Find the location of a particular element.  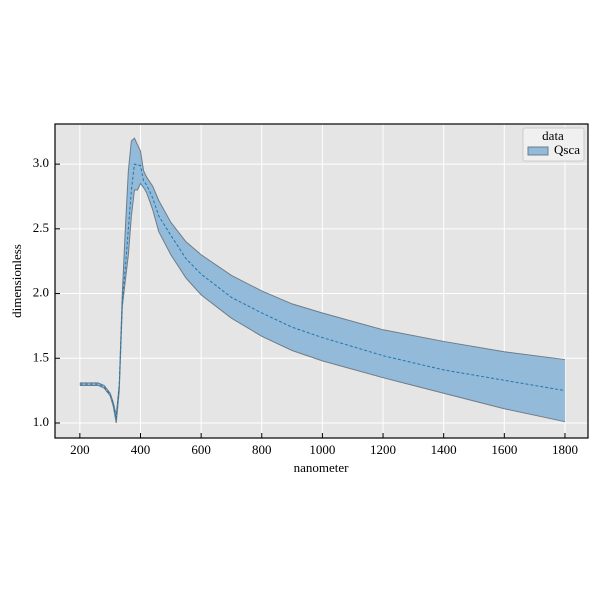

y-axis-label: dimensionless is located at coordinates (16, 281).